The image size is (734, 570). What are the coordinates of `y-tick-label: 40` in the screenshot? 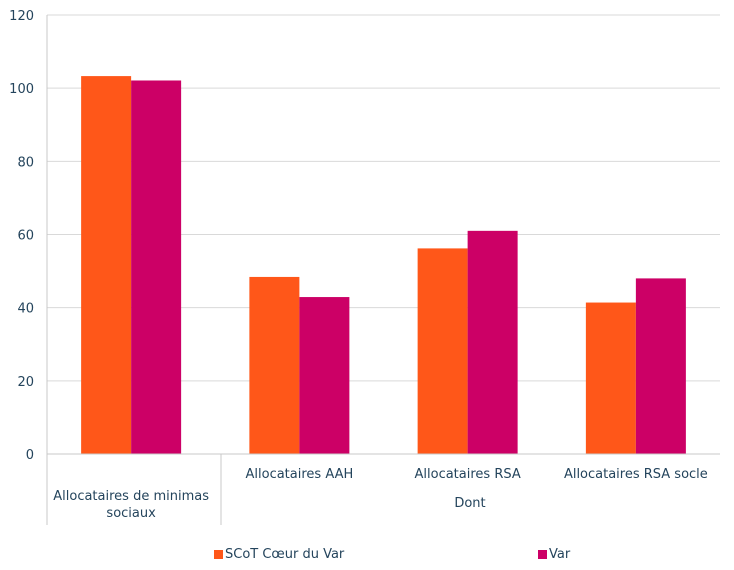 It's located at (25, 309).